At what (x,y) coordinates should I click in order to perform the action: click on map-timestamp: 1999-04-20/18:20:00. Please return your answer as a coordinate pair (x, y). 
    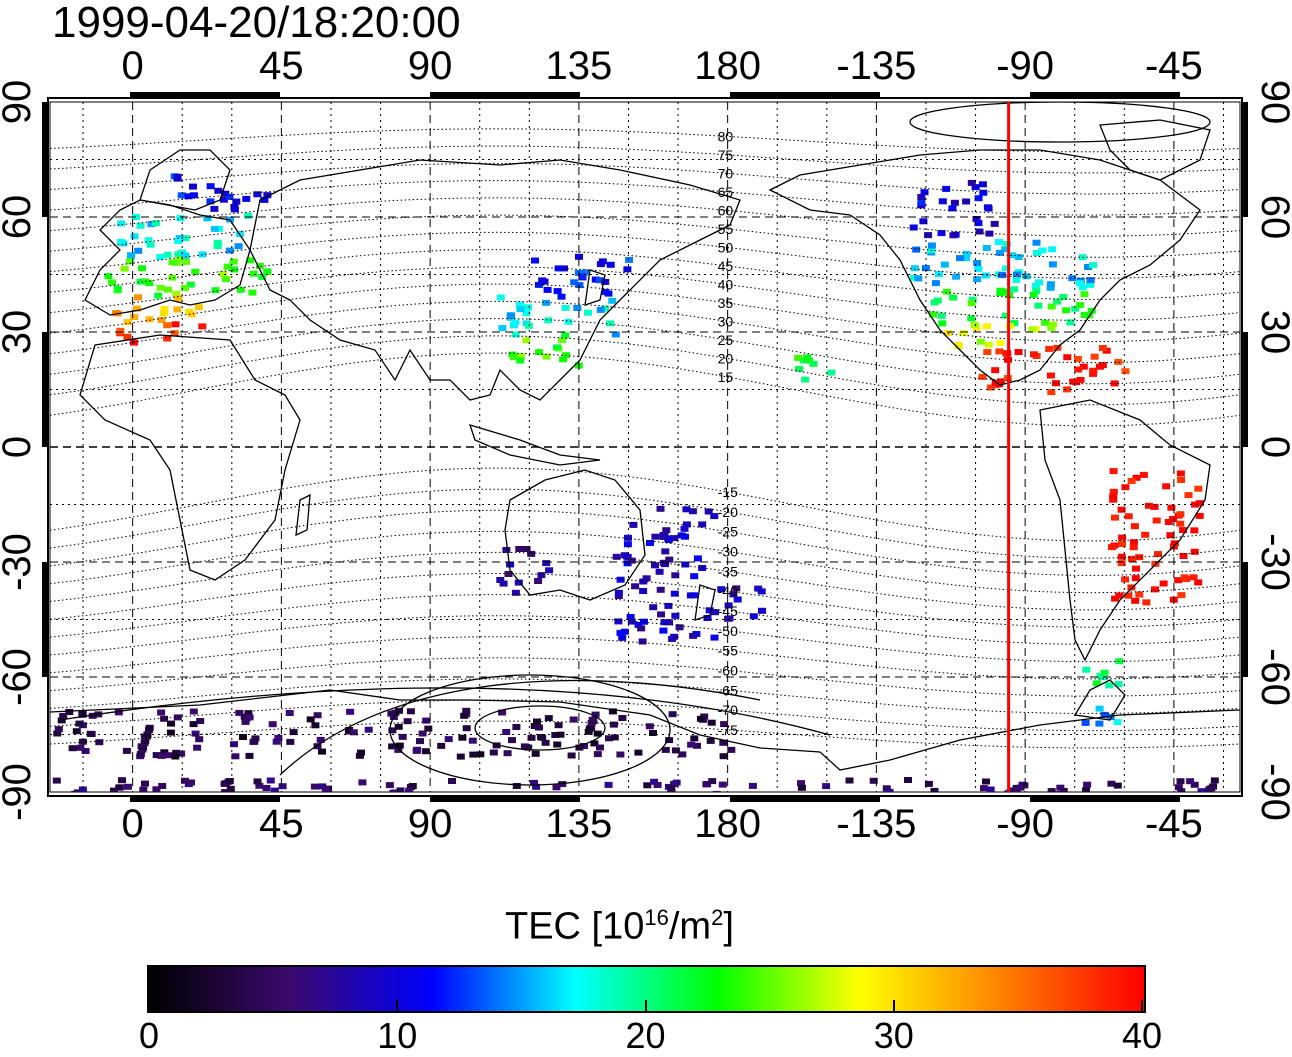
    Looking at the image, I should click on (256, 23).